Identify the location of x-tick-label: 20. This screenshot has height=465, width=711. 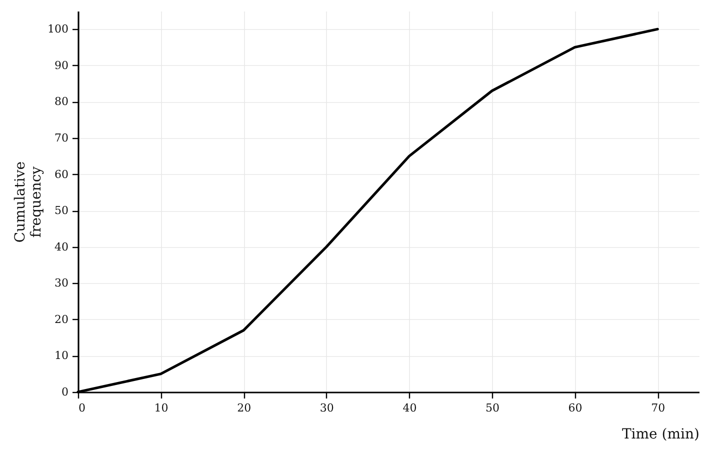
(244, 408).